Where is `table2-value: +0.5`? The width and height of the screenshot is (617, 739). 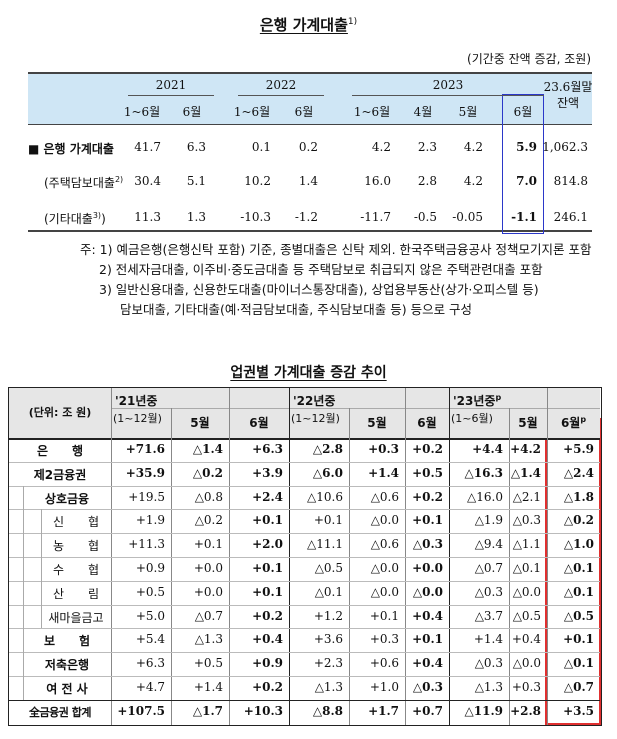 table2-value: +0.5 is located at coordinates (208, 663).